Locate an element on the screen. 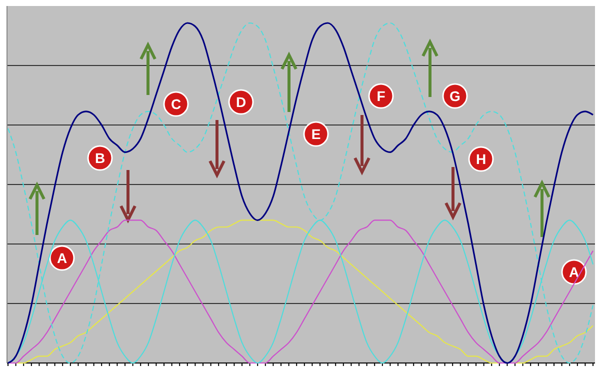 The image size is (600, 371). annotation: H is located at coordinates (481, 159).